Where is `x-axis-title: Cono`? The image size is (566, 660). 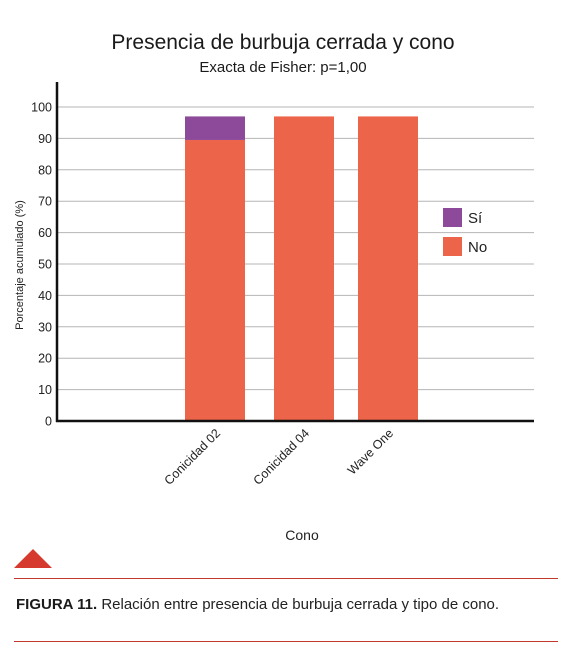
x-axis-title: Cono is located at coordinates (302, 535).